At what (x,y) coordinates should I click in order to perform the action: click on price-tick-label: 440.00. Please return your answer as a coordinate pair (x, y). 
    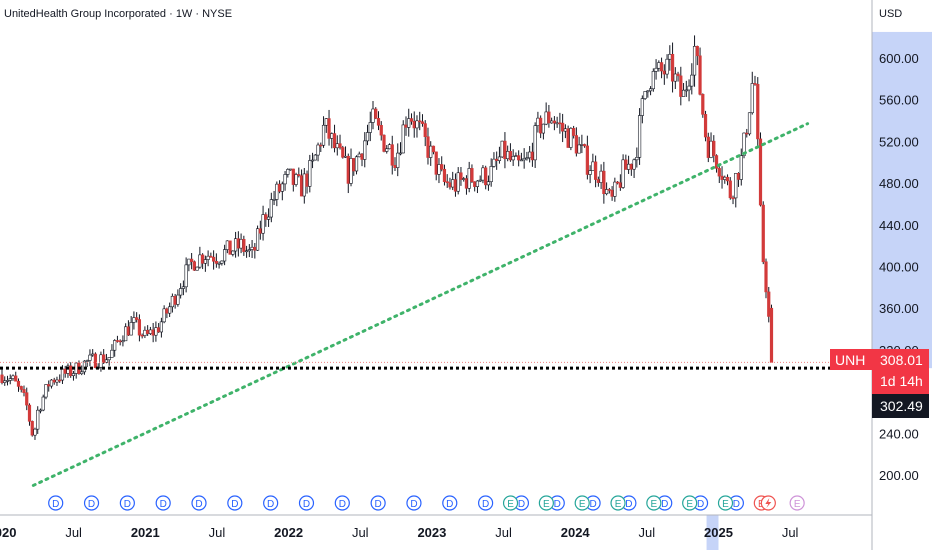
    Looking at the image, I should click on (899, 225).